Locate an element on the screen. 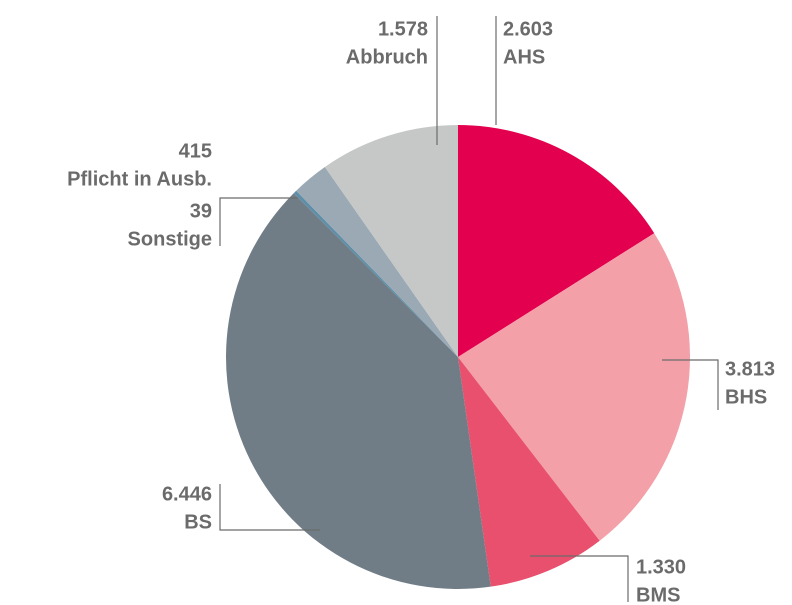  value-label: 39 is located at coordinates (201, 211).